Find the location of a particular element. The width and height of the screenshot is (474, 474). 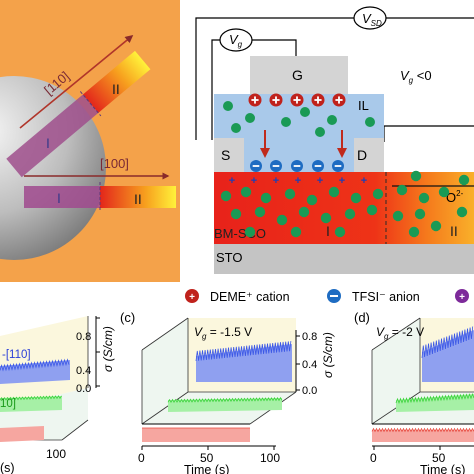

svg-text: 0.8 is located at coordinates (83, 337).